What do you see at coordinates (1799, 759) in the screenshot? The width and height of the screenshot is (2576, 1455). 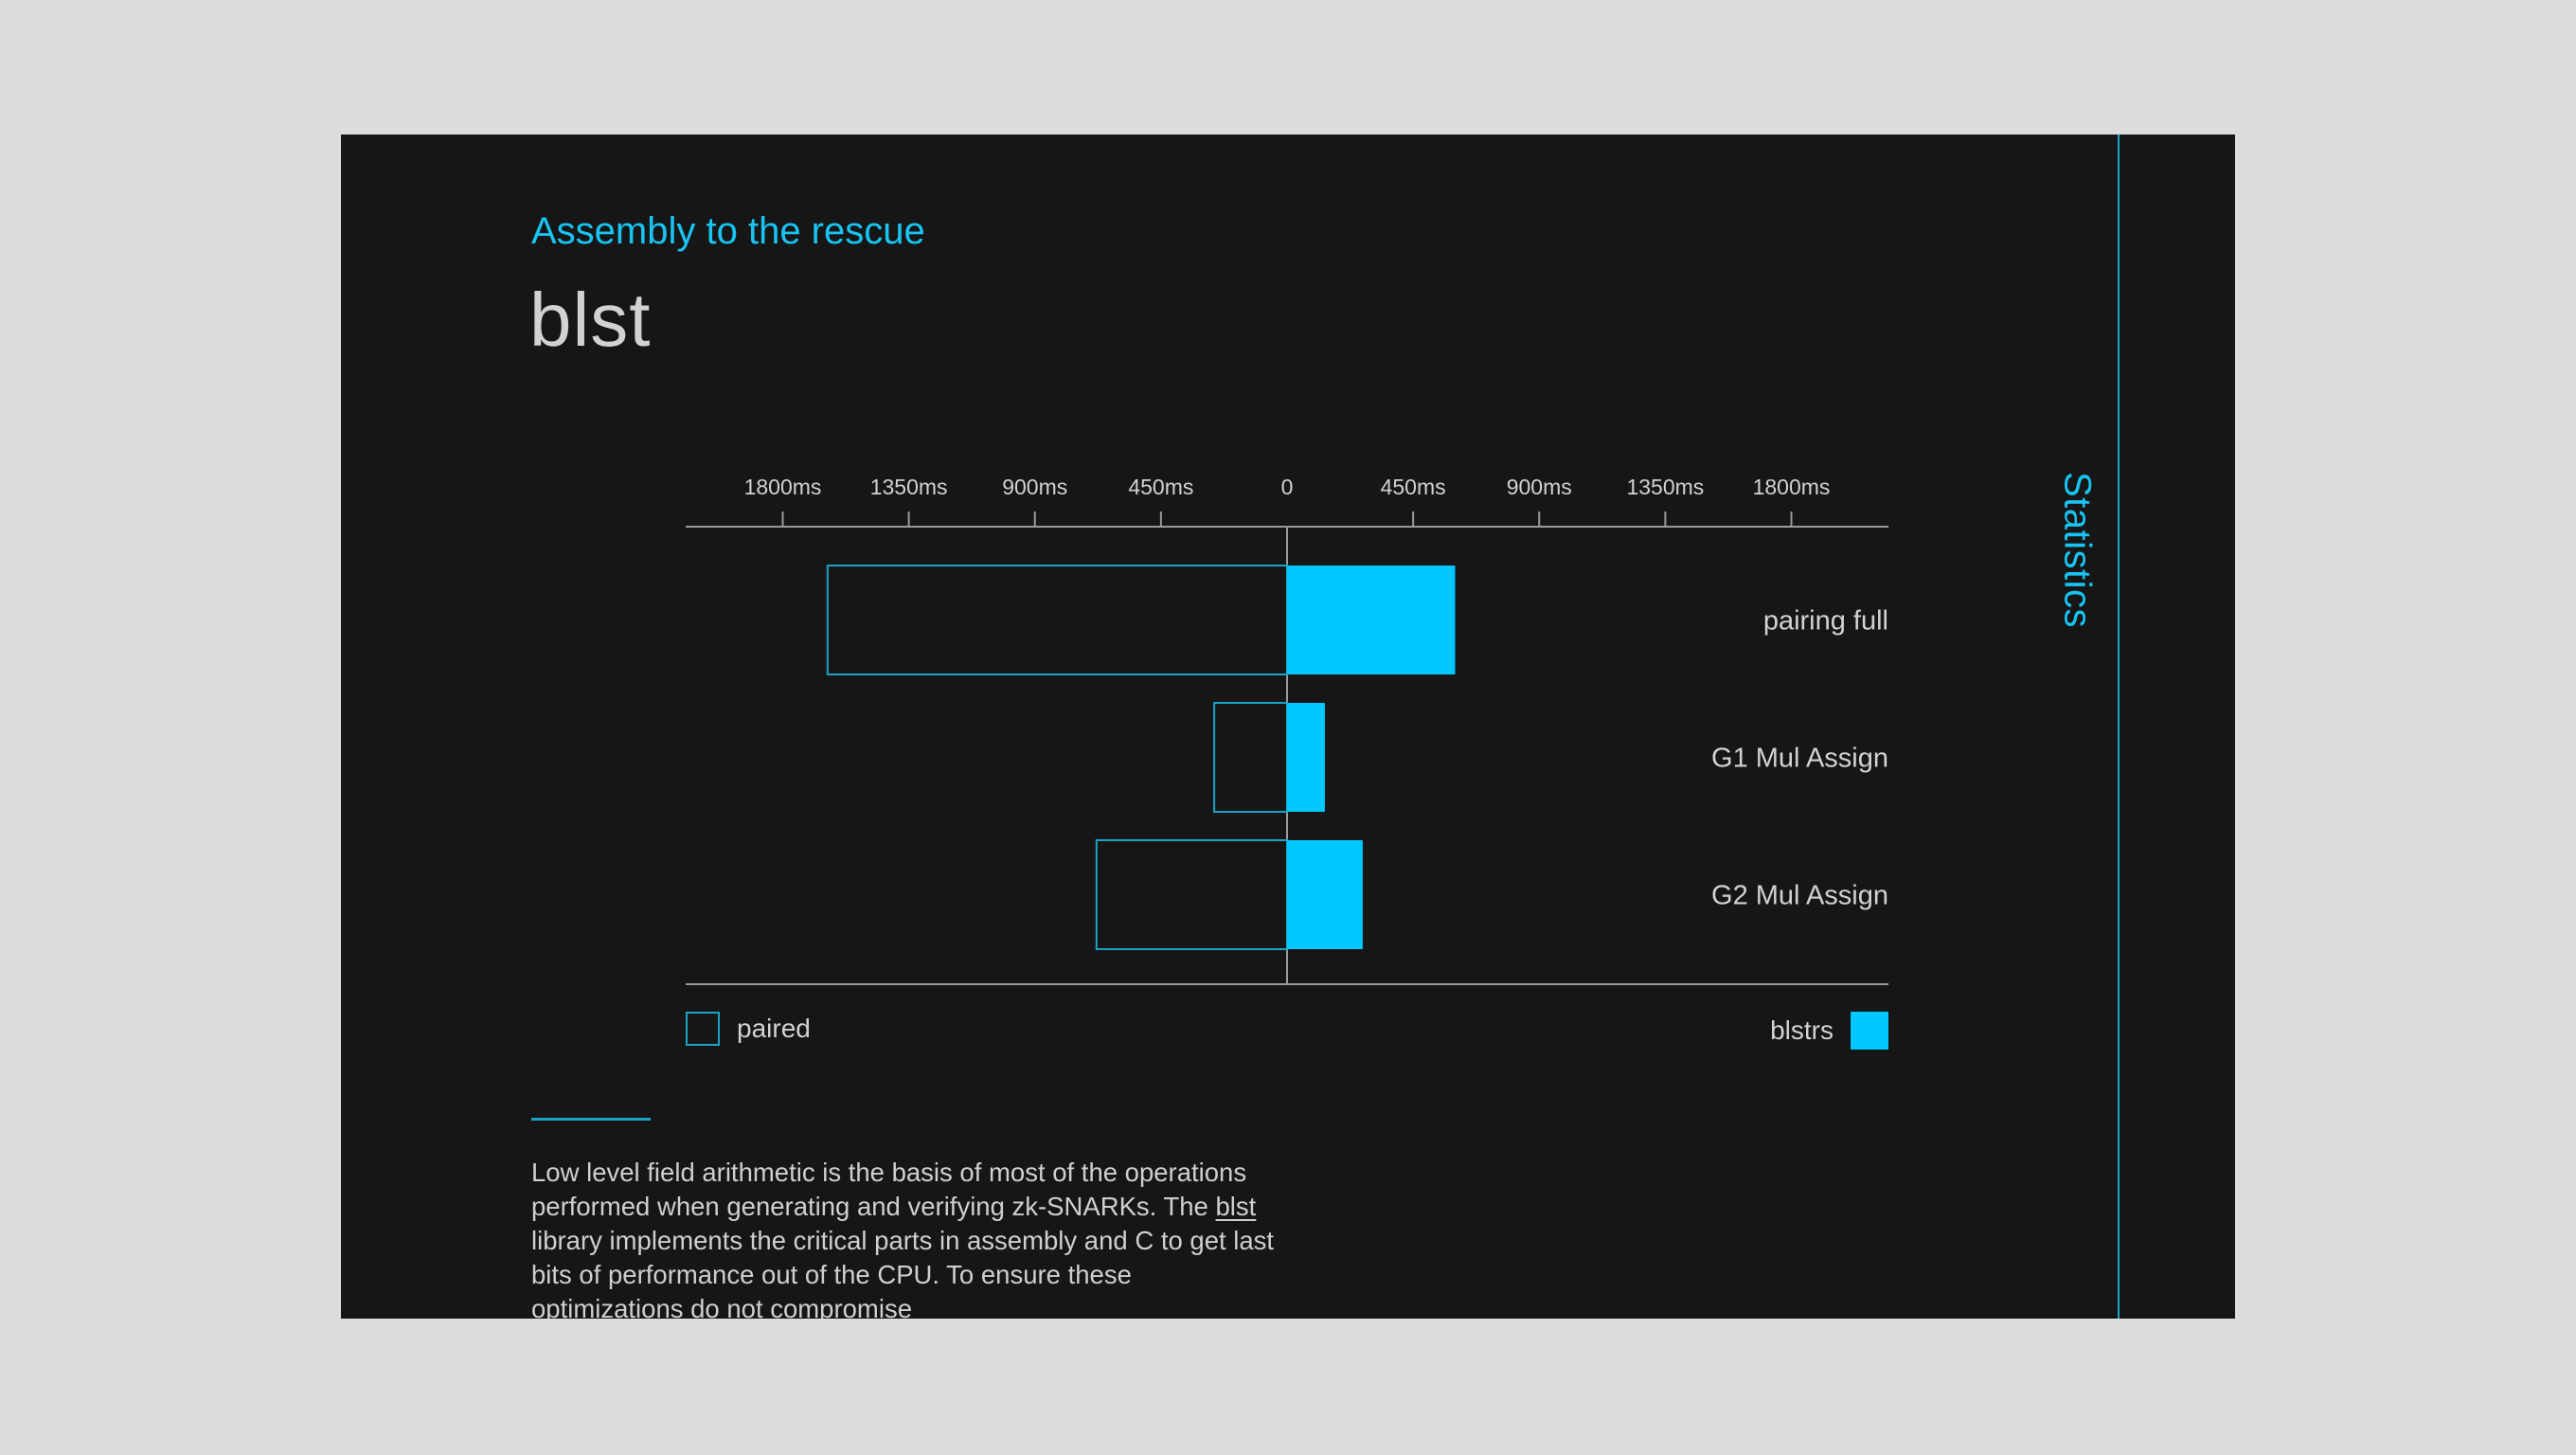 I see `category-label: G1 Mul Assign` at bounding box center [1799, 759].